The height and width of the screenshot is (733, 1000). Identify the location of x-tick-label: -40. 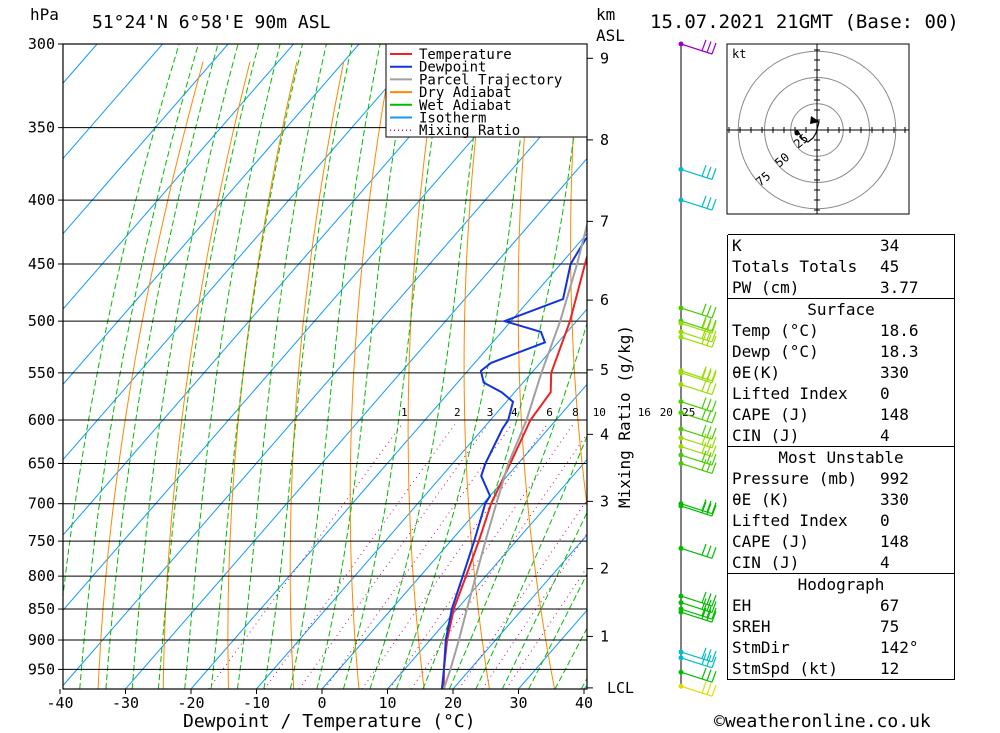
(59, 703).